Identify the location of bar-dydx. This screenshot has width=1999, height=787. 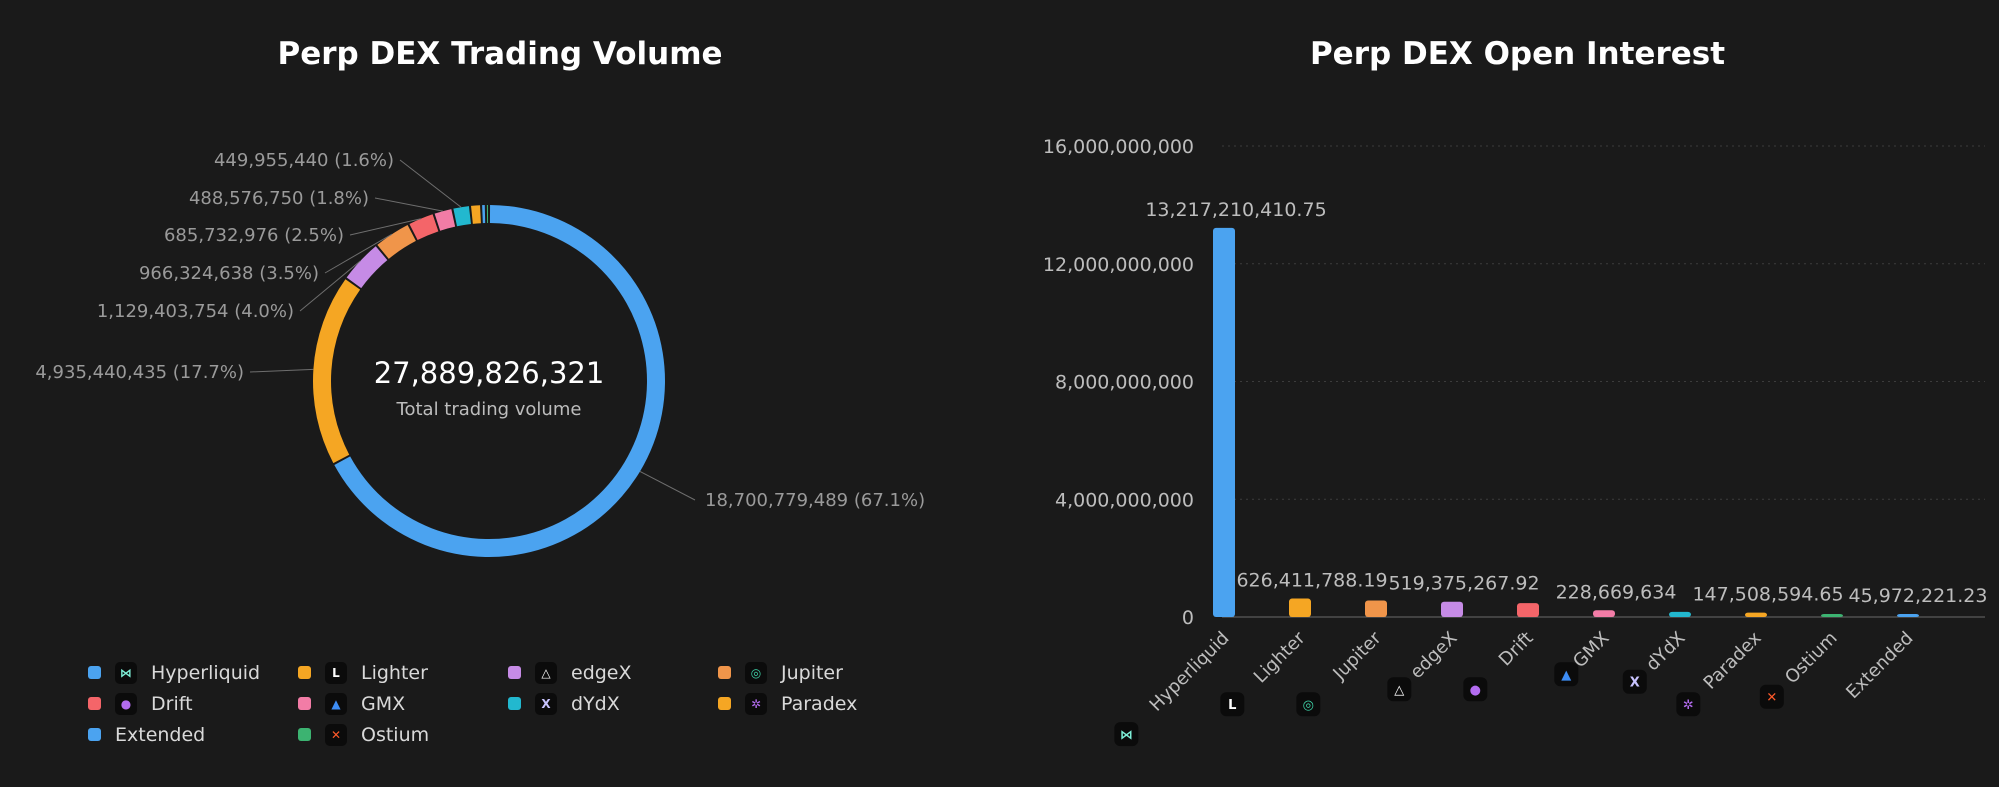
(1680, 614).